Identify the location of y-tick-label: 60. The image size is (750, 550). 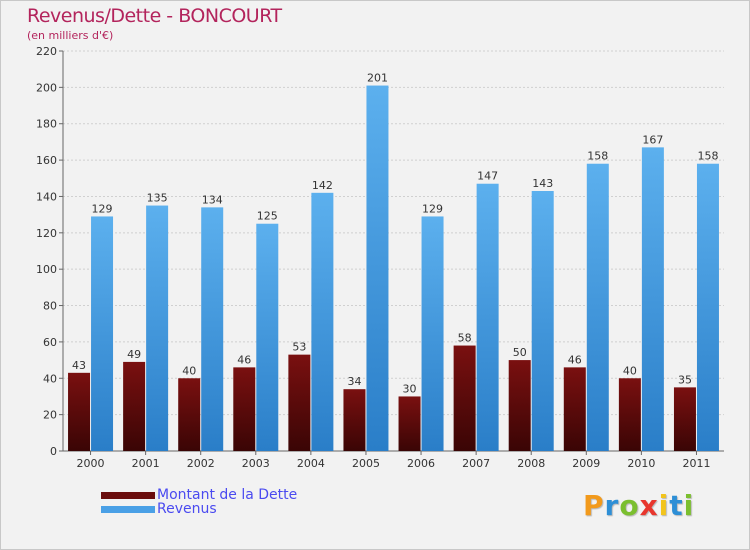
(50, 342).